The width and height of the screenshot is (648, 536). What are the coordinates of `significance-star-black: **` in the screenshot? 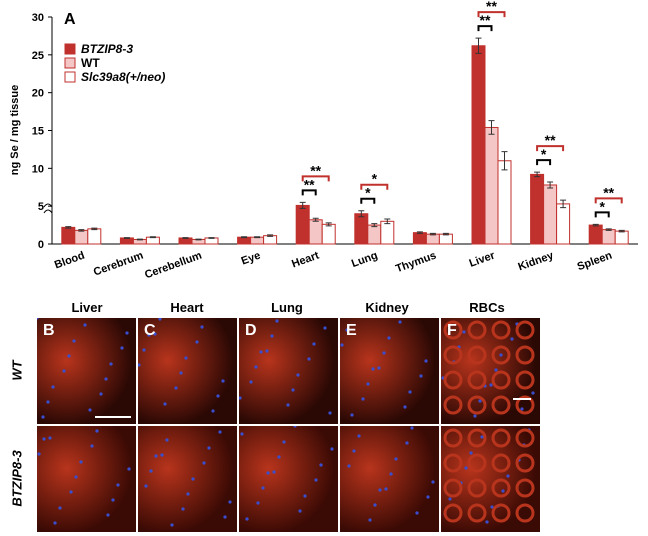 It's located at (485, 20).